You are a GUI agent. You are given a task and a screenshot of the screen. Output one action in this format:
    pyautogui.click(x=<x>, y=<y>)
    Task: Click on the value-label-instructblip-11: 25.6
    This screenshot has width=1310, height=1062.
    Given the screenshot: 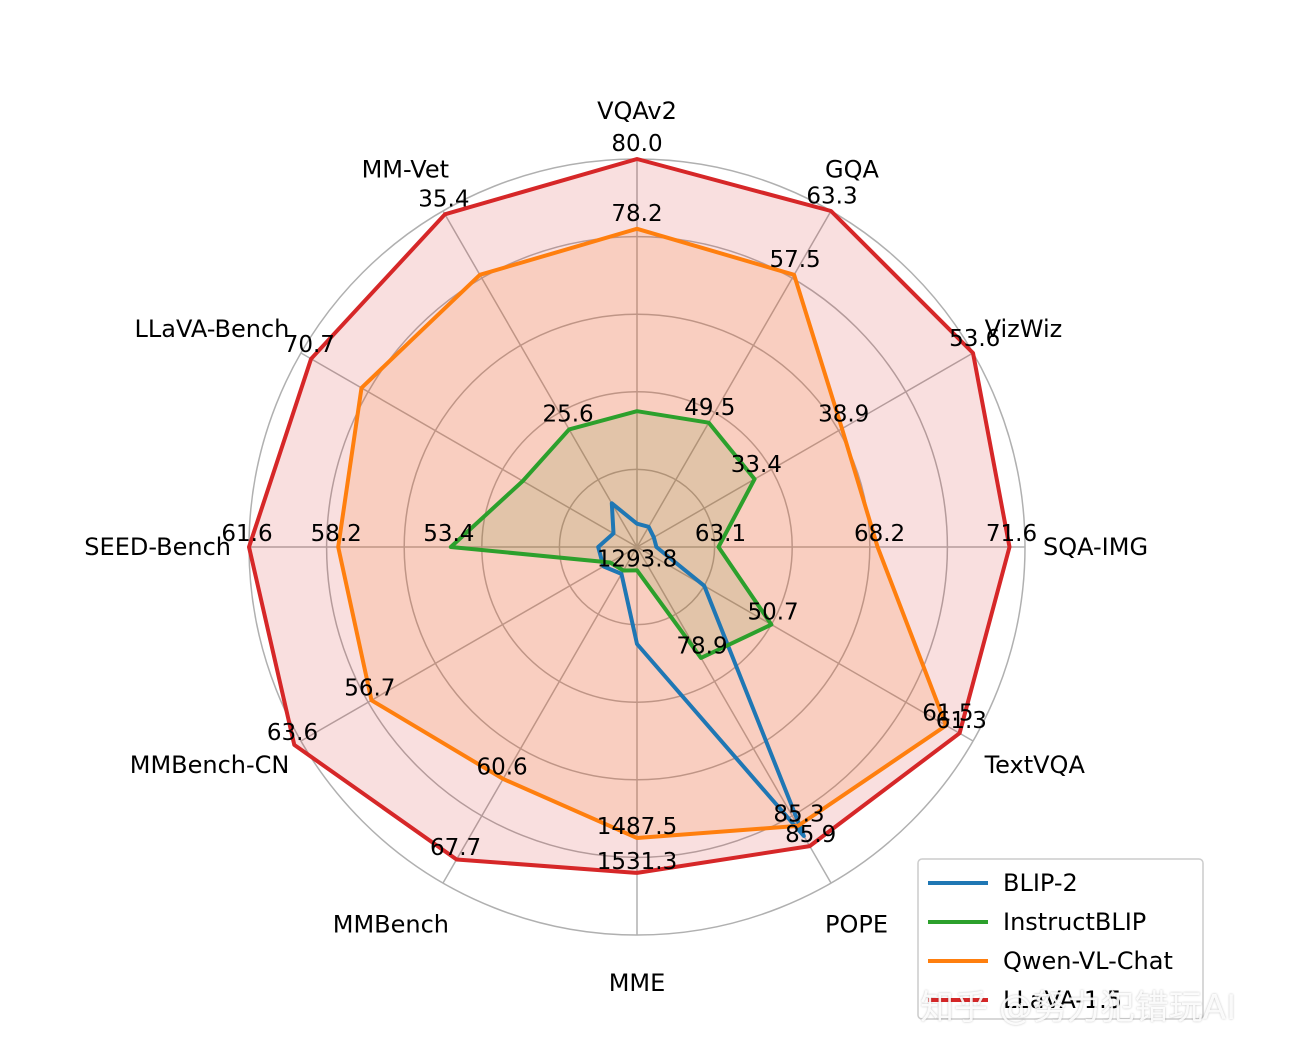 What is the action you would take?
    pyautogui.click(x=567, y=415)
    